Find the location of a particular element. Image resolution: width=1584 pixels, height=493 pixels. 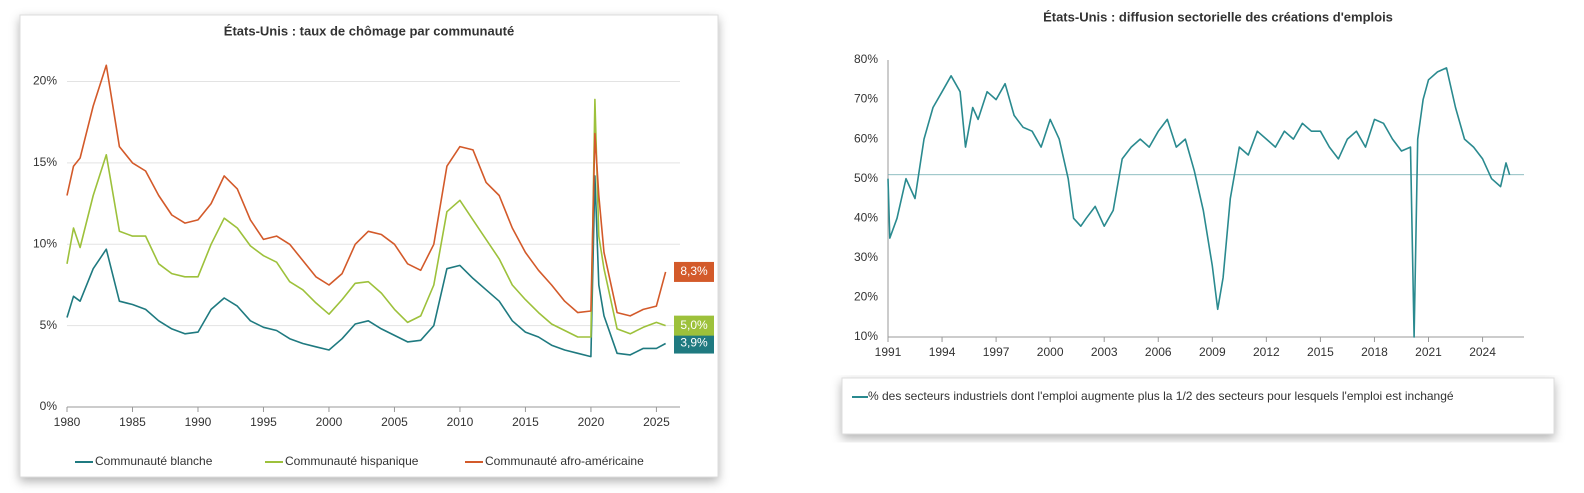

legend-label: Communauté hispanique is located at coordinates (352, 461).